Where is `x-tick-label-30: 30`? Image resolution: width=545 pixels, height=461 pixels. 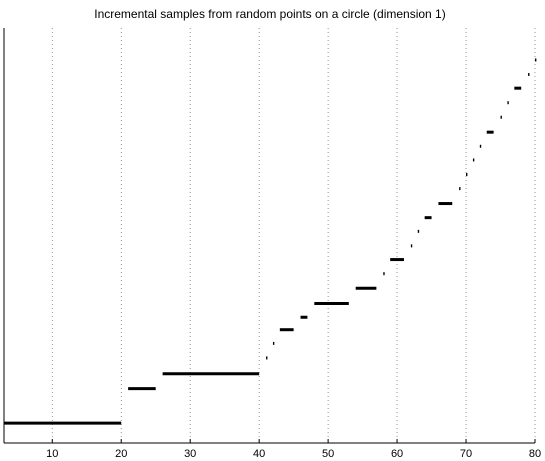
x-tick-label-30: 30 is located at coordinates (190, 454).